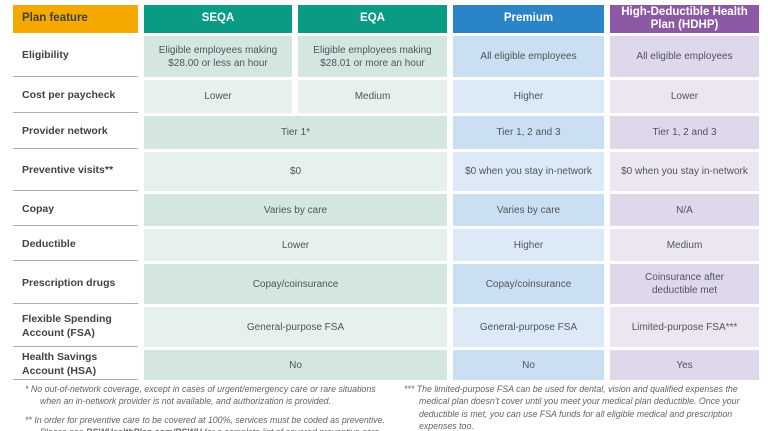 Image resolution: width=768 pixels, height=431 pixels. What do you see at coordinates (528, 96) in the screenshot?
I see `cell-cost-premium: Higher` at bounding box center [528, 96].